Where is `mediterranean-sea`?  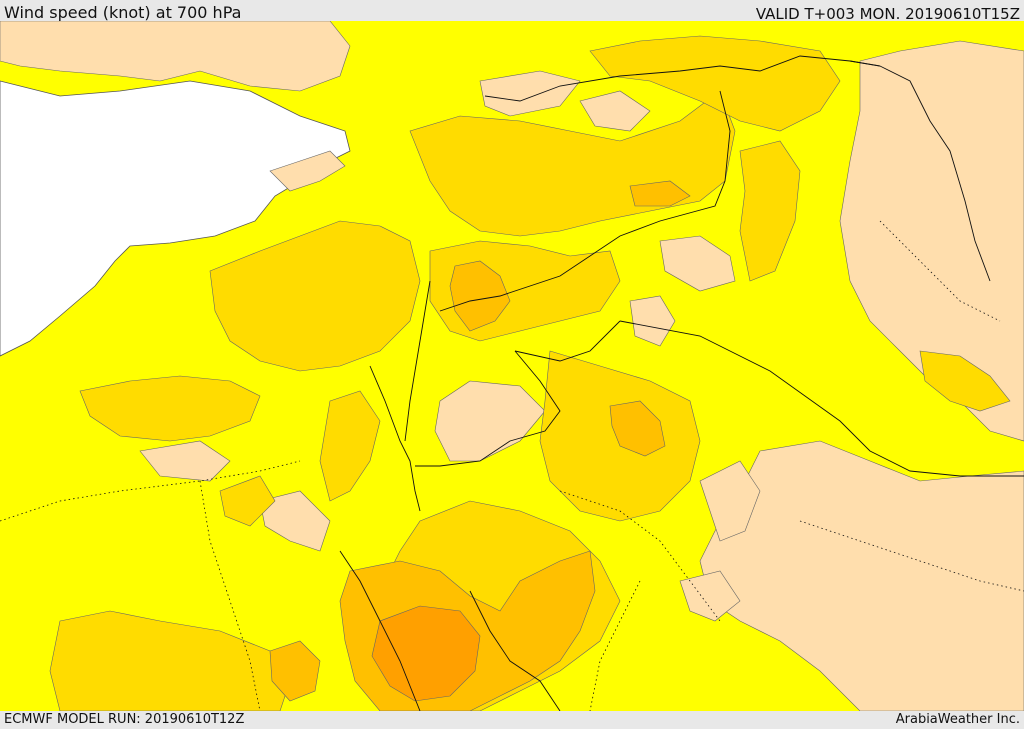 mediterranean-sea is located at coordinates (175, 218).